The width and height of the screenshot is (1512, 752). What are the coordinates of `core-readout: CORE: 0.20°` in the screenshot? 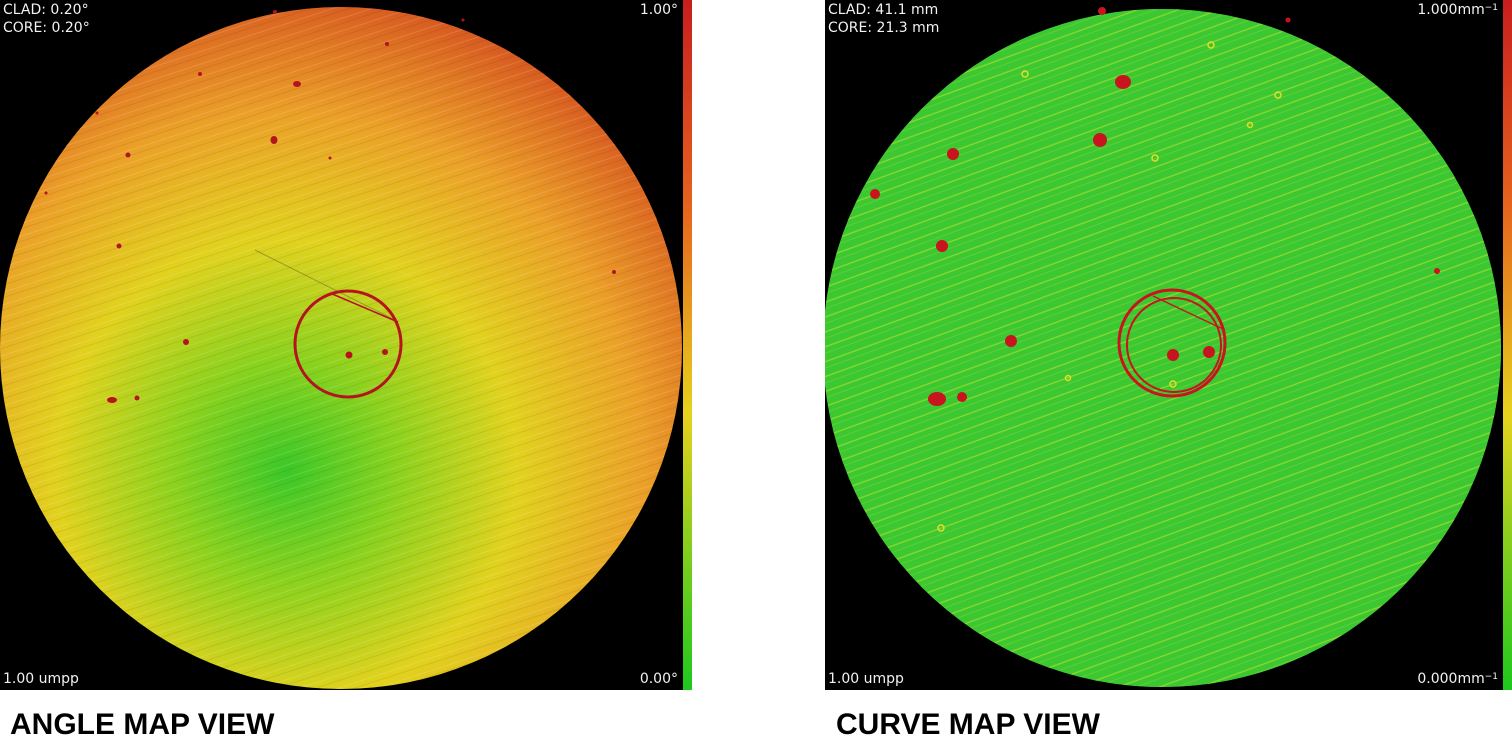 It's located at (46, 28).